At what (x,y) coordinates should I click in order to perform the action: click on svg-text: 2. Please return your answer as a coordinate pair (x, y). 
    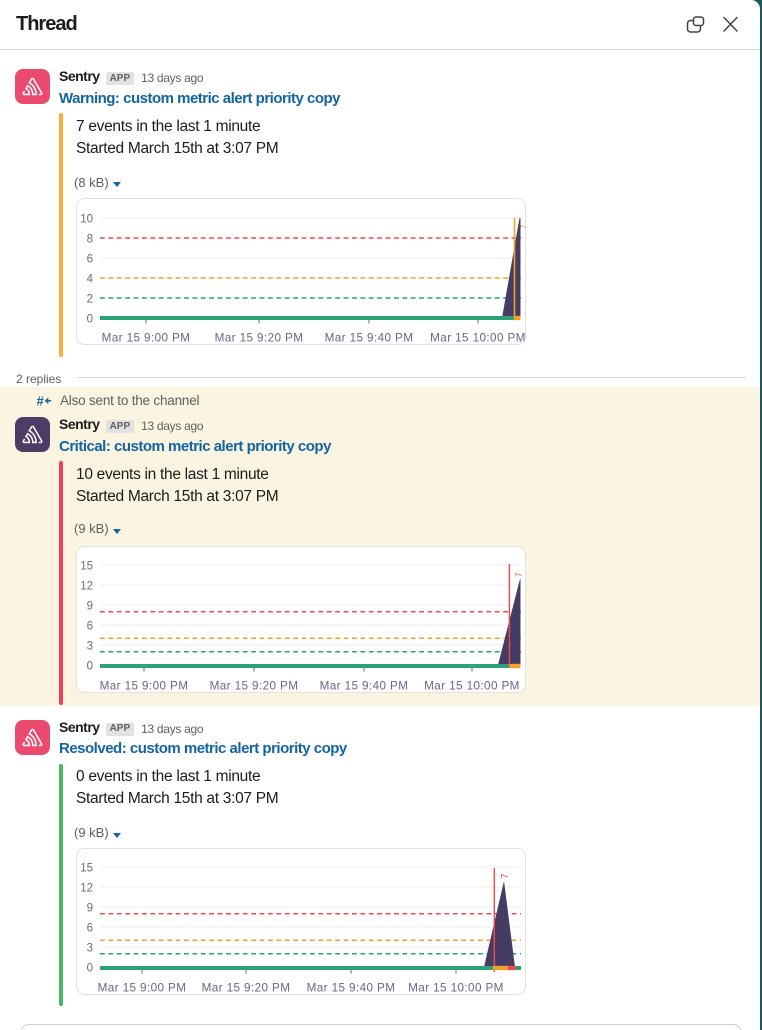
    Looking at the image, I should click on (90, 300).